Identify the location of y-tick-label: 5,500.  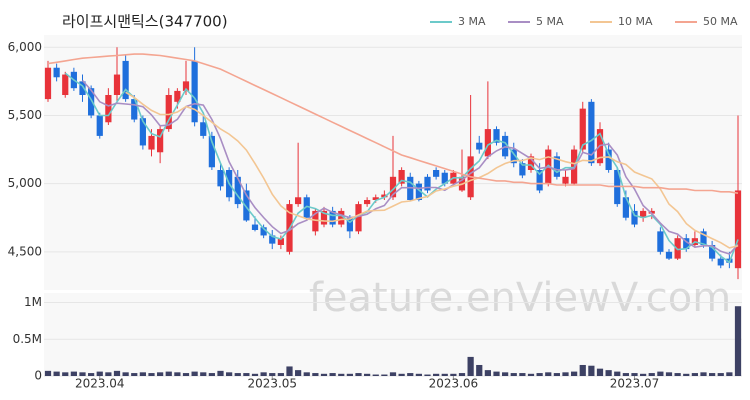
(25, 115).